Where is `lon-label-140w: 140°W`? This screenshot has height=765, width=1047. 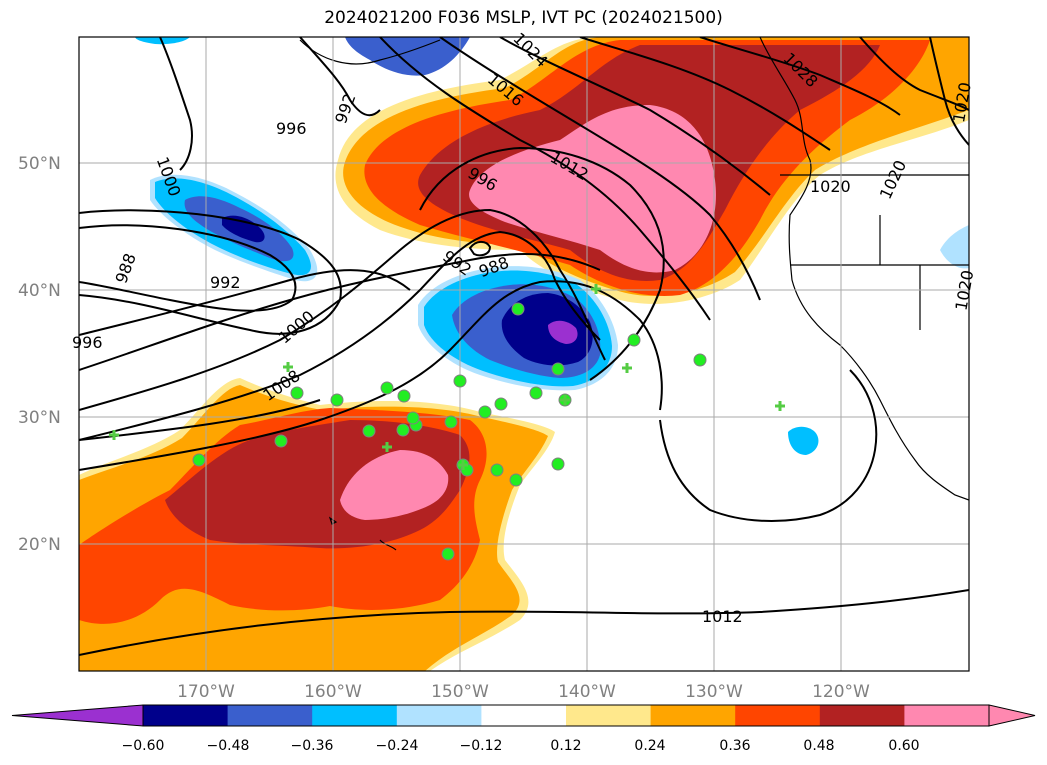
lon-label-140w: 140°W is located at coordinates (587, 692).